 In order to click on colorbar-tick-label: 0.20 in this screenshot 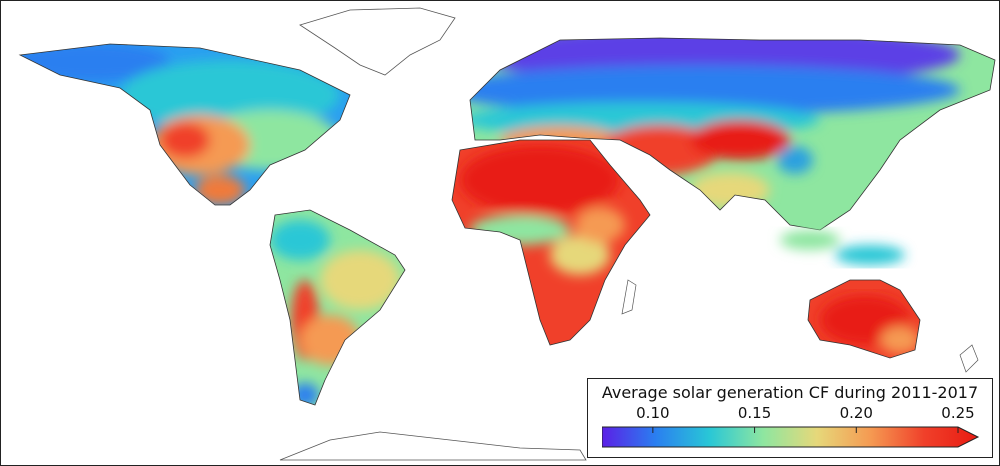, I will do `click(856, 413)`.